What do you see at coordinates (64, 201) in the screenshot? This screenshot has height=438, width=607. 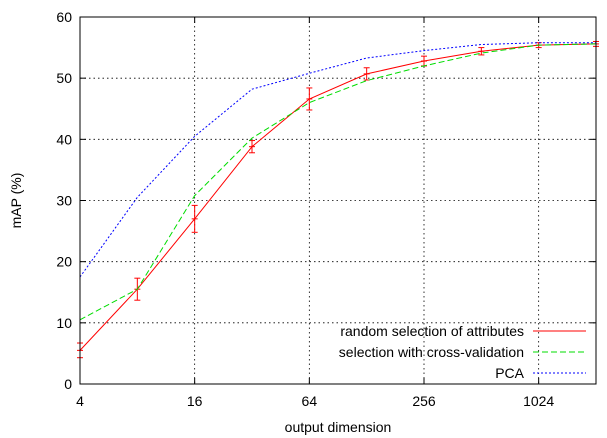 I see `y-tick-label: 30` at bounding box center [64, 201].